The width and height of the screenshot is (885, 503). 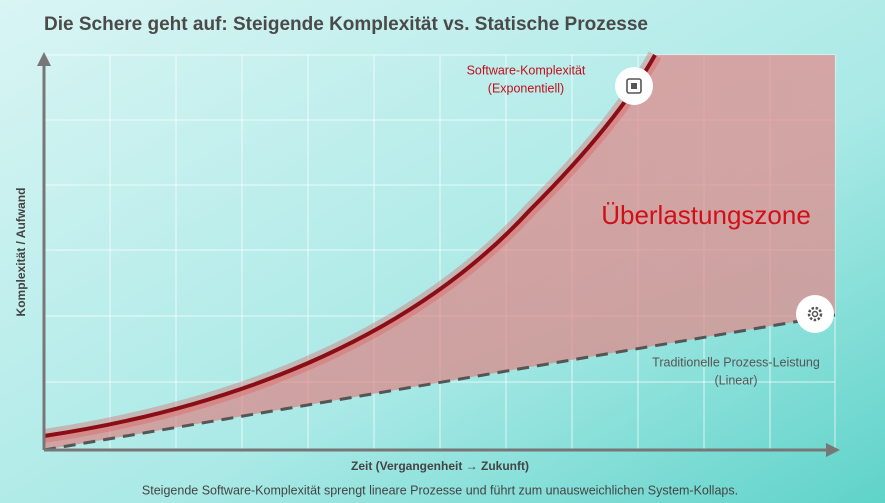 What do you see at coordinates (21, 252) in the screenshot?
I see `y-axis-label: Komplexität / Aufwand` at bounding box center [21, 252].